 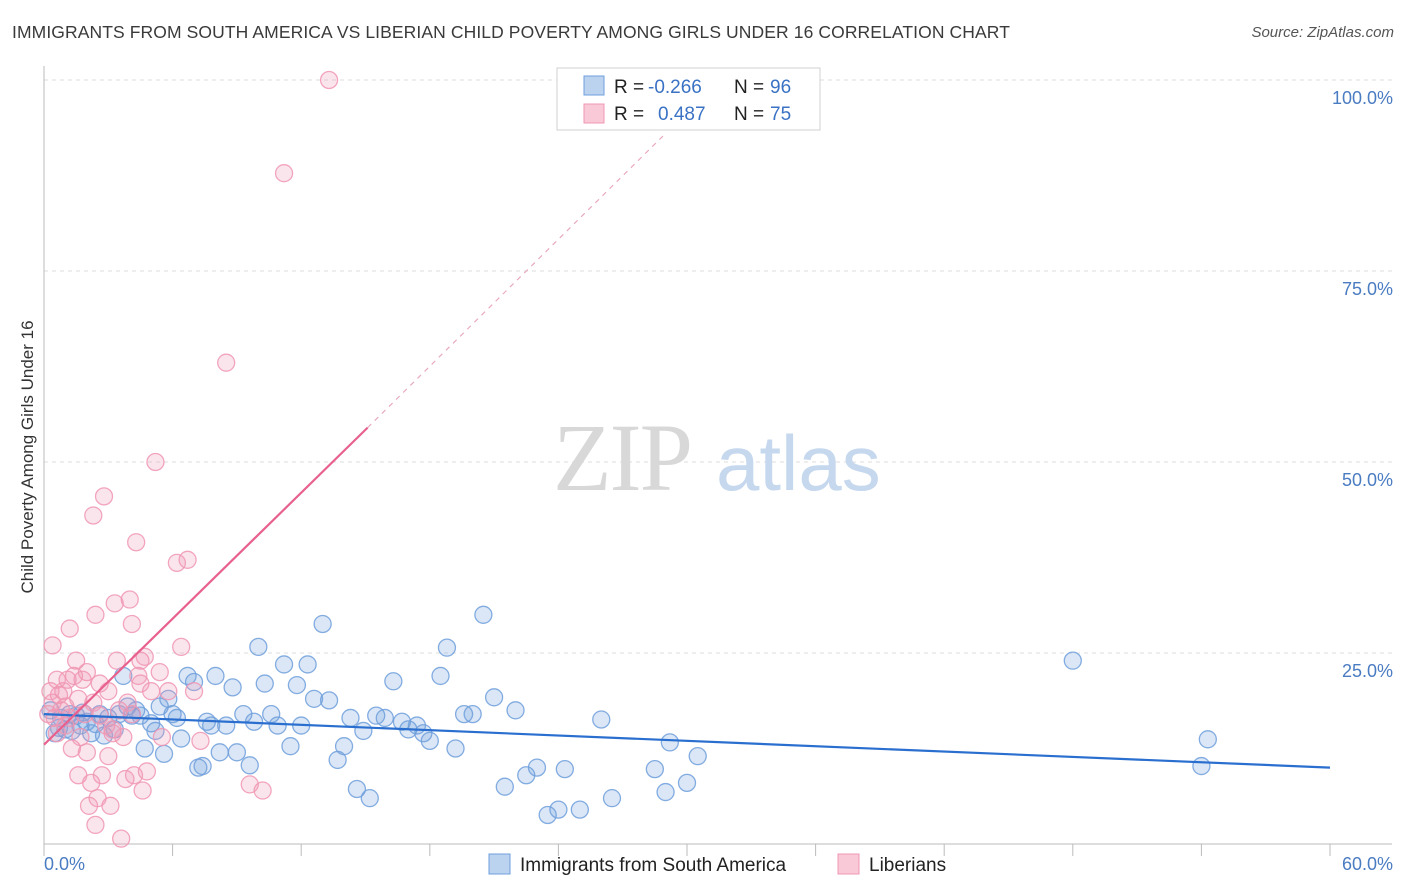 What do you see at coordinates (499, 864) in the screenshot?
I see `series-legend-swatch-blue` at bounding box center [499, 864].